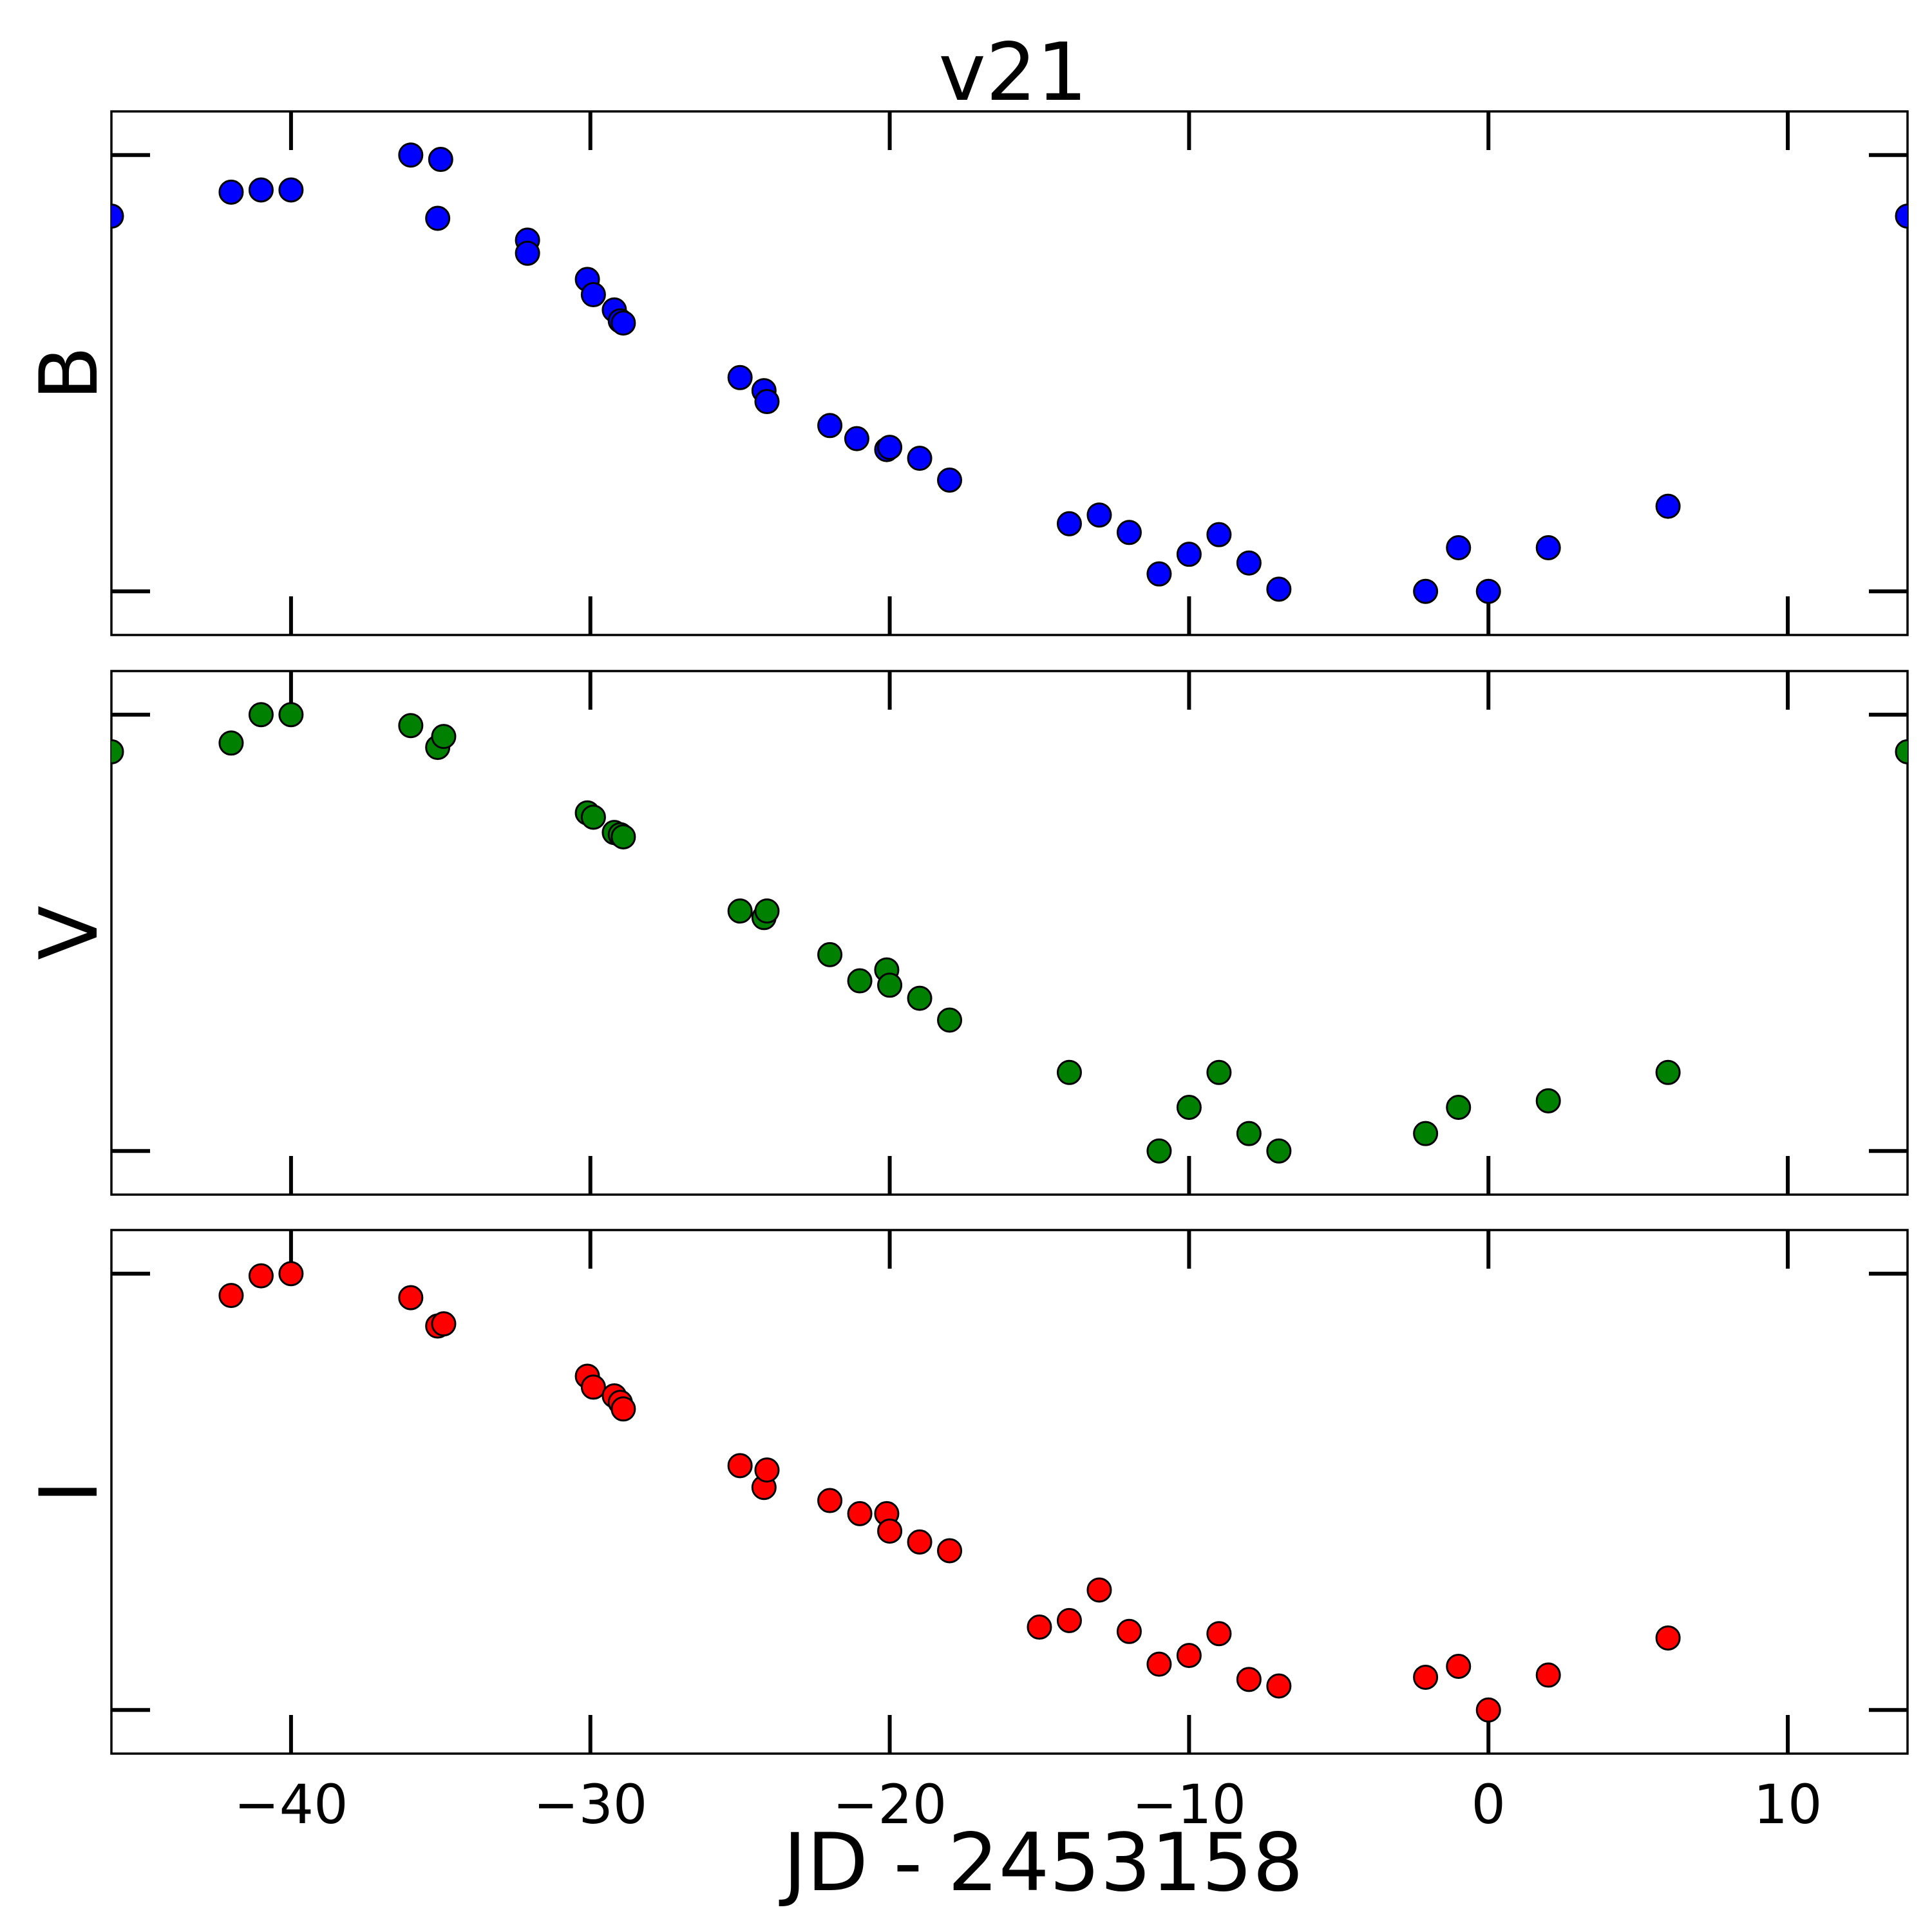 The image size is (1932, 1932). What do you see at coordinates (590, 1805) in the screenshot?
I see `x-tick-label: −30` at bounding box center [590, 1805].